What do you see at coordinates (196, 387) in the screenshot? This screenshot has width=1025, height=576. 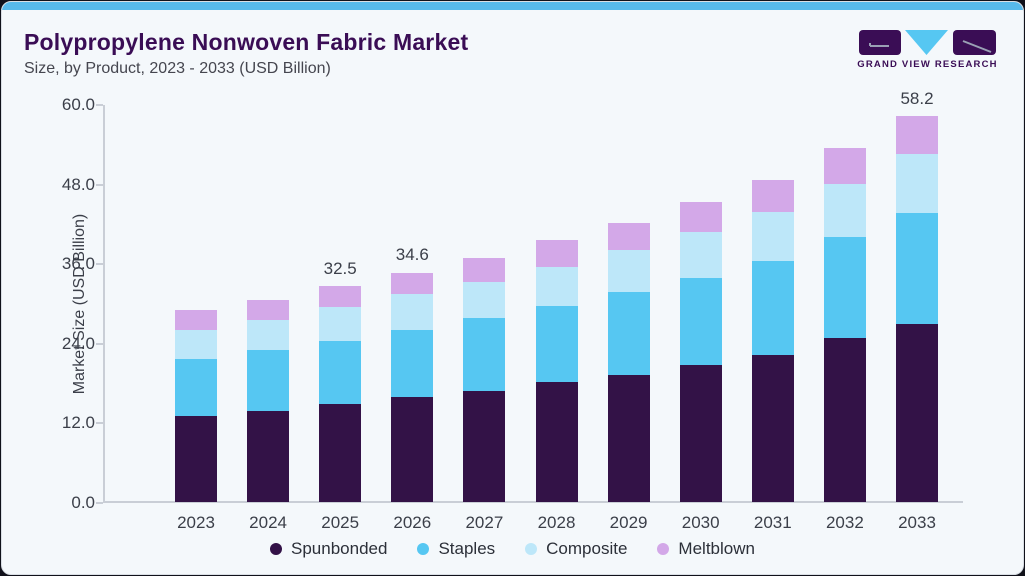 I see `bar-2023-segment-staples` at bounding box center [196, 387].